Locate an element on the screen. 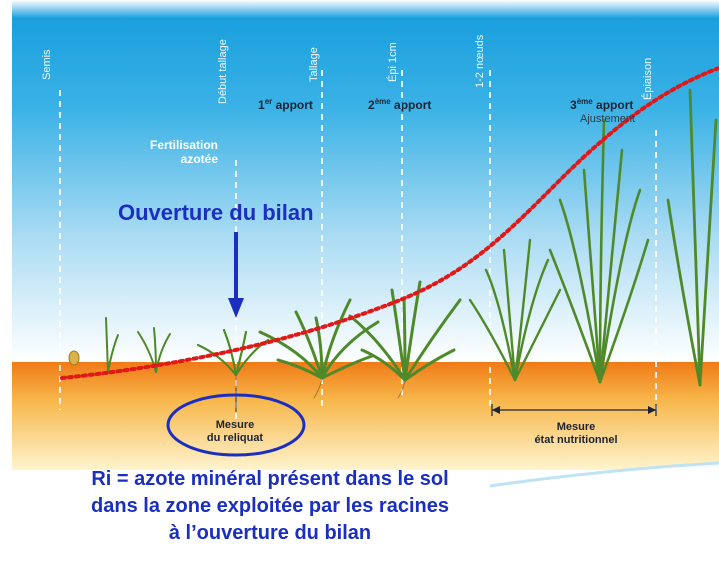 The width and height of the screenshot is (719, 566). plant-edge is located at coordinates (692, 237).